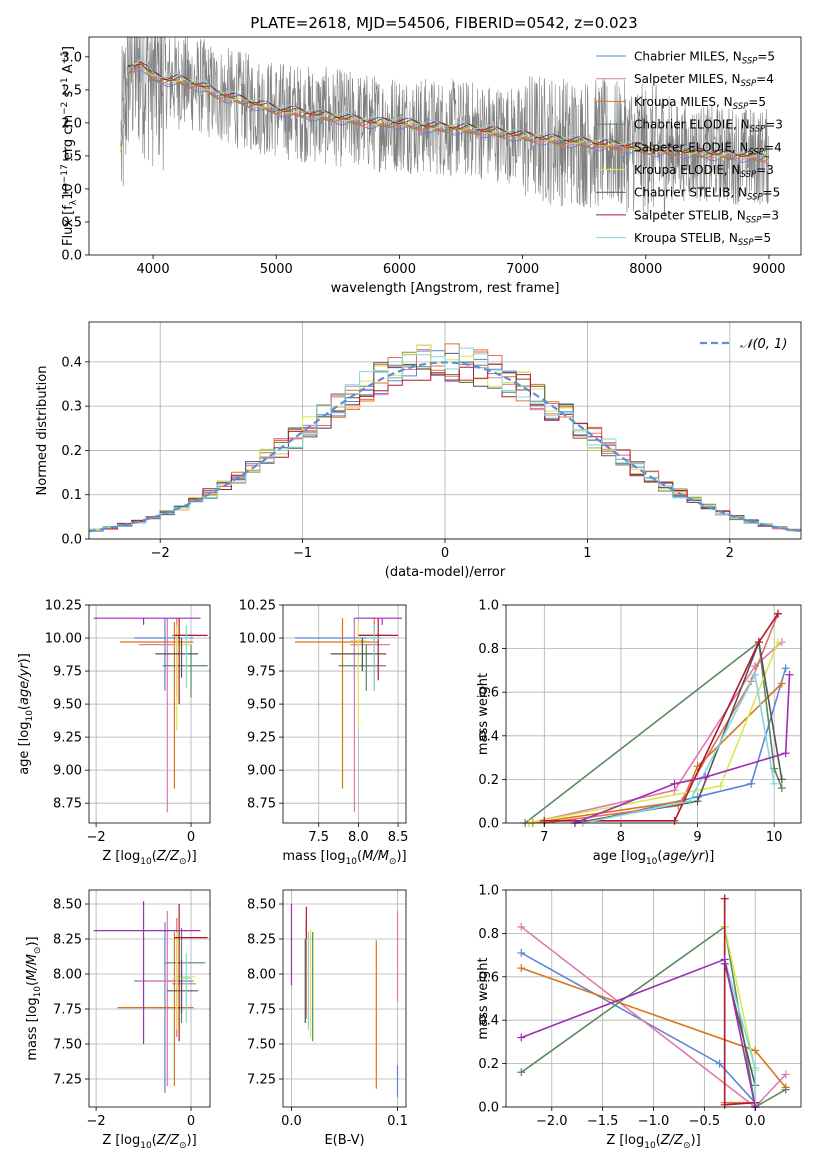 The height and width of the screenshot is (1170, 819). Describe the element at coordinates (67, 1080) in the screenshot. I see `y-tick-label: 7.25` at that location.